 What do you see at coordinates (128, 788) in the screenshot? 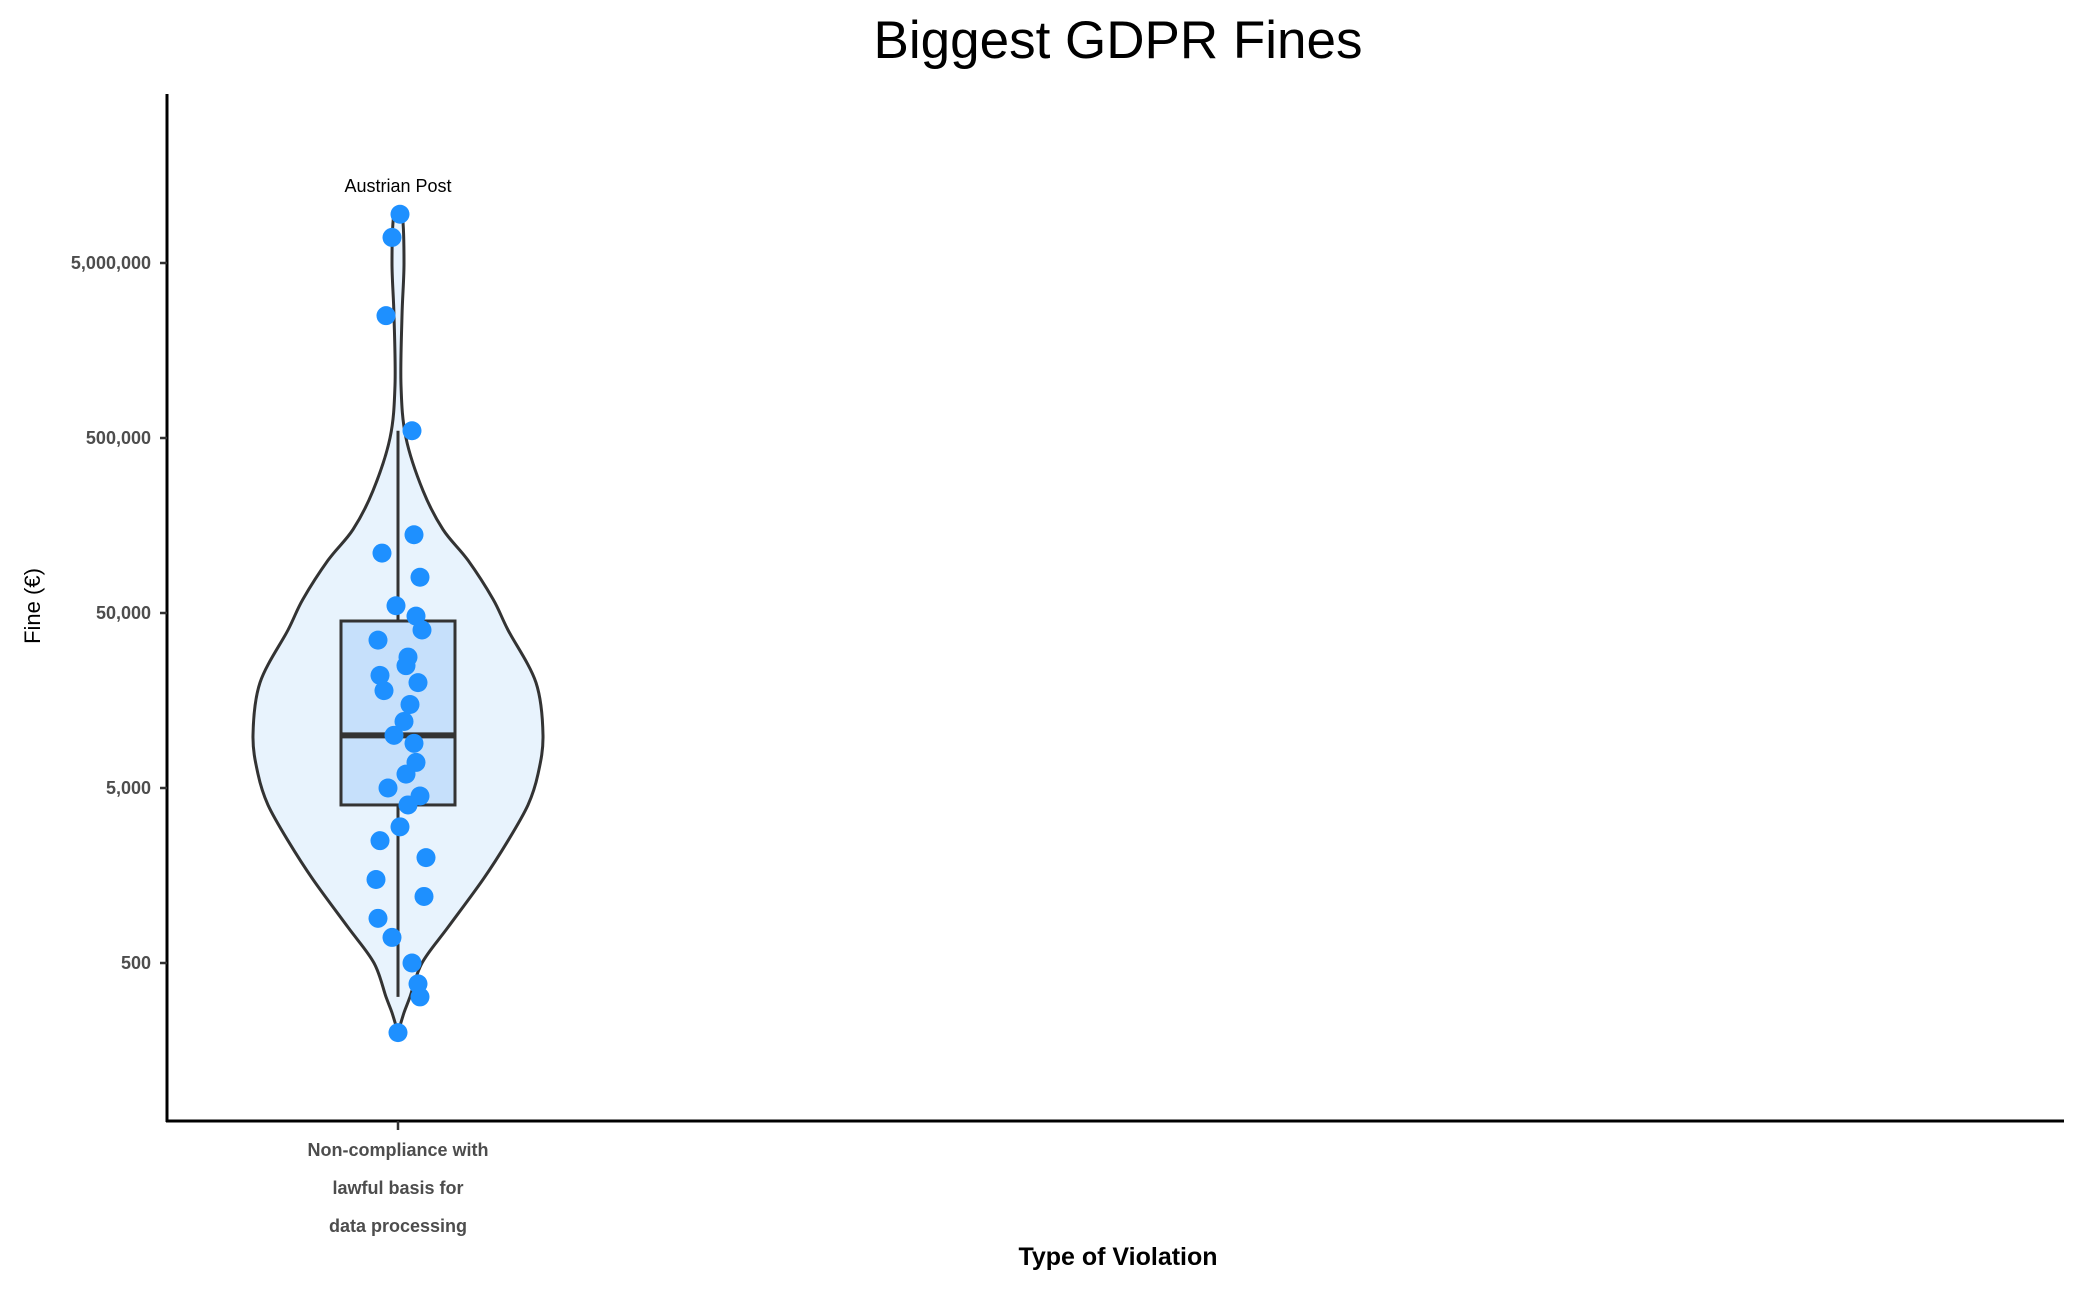
I see `y-tick-label: 5,000` at bounding box center [128, 788].